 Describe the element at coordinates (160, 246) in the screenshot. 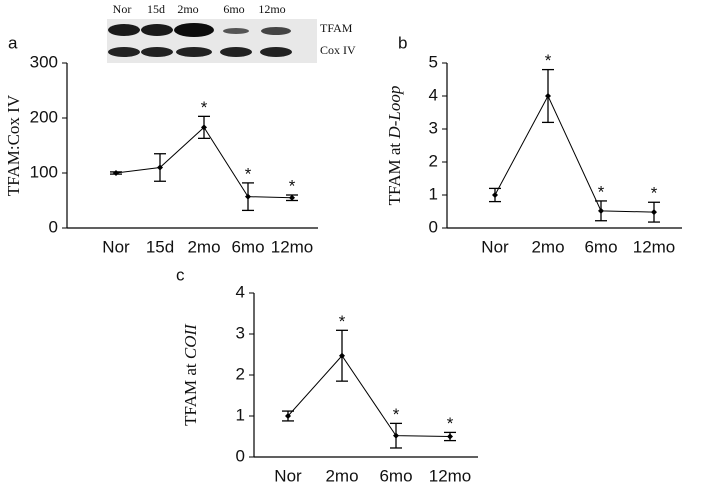

I see `x-tick-label: 15d` at that location.